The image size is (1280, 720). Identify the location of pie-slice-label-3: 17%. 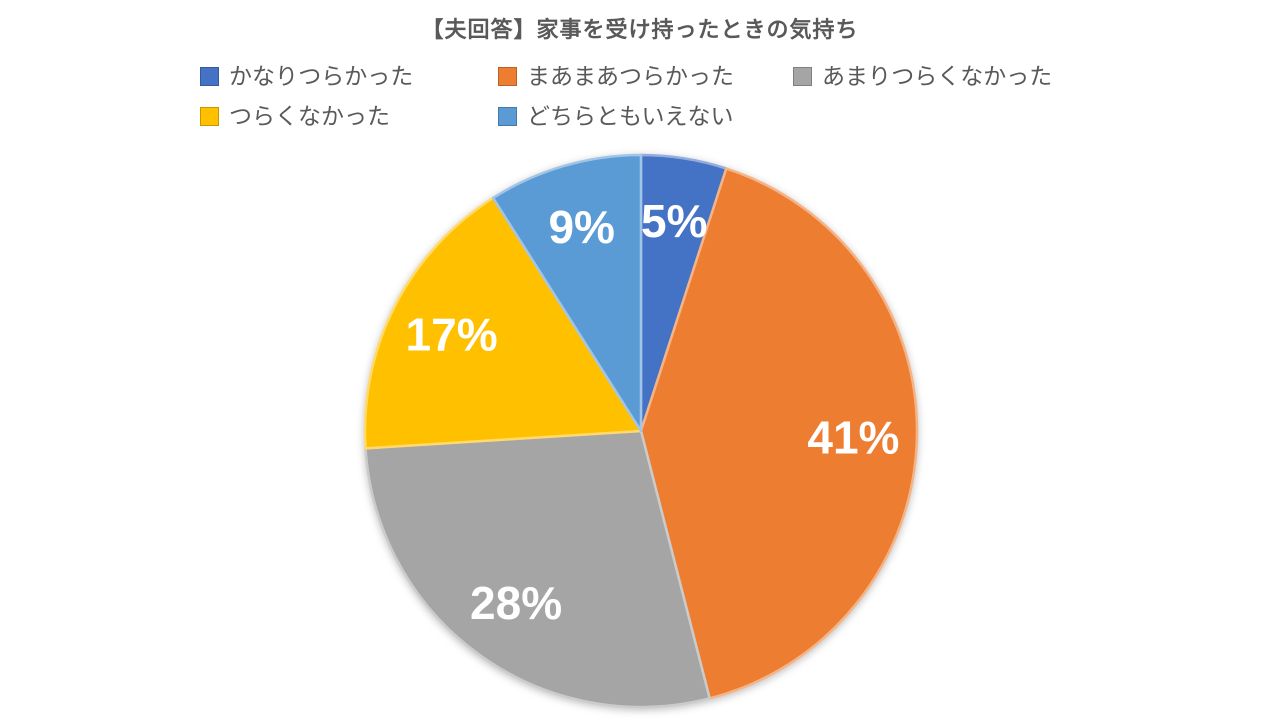
(452, 335).